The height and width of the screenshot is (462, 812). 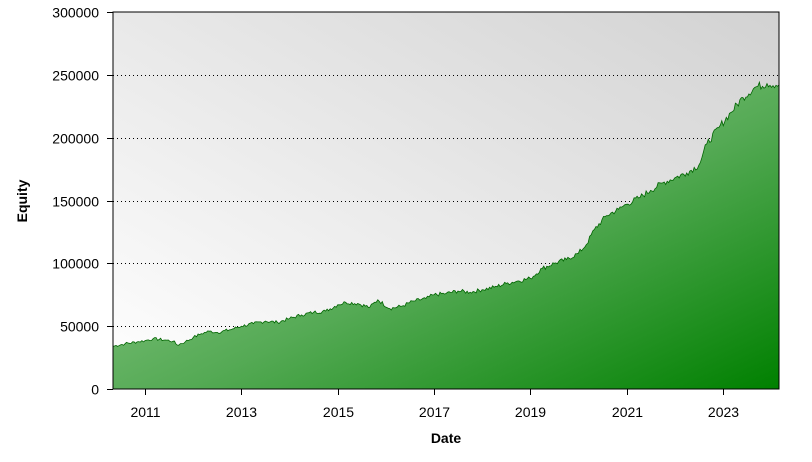 What do you see at coordinates (75, 202) in the screenshot?
I see `y-tick-label: 150000` at bounding box center [75, 202].